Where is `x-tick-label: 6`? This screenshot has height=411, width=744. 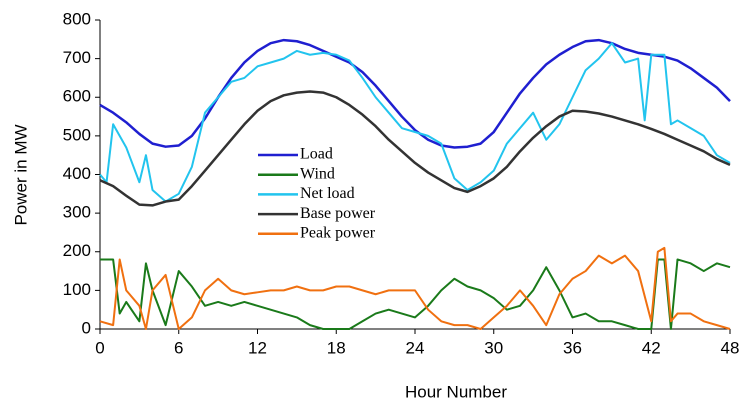 x-tick-label: 6 is located at coordinates (178, 347).